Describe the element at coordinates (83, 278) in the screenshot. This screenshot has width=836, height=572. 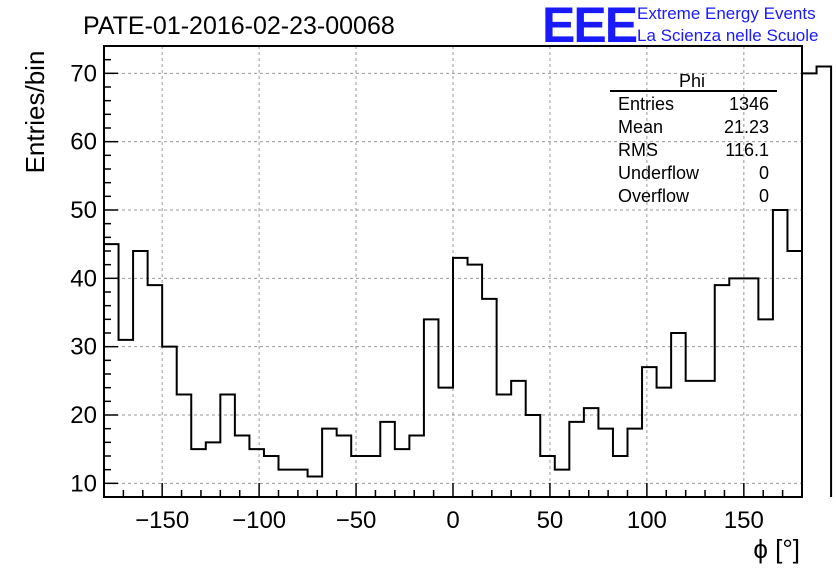
I see `y-tick-label: 40` at that location.